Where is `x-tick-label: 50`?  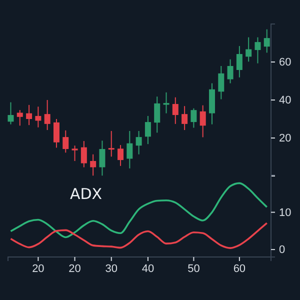 x-tick-label: 50 is located at coordinates (194, 268).